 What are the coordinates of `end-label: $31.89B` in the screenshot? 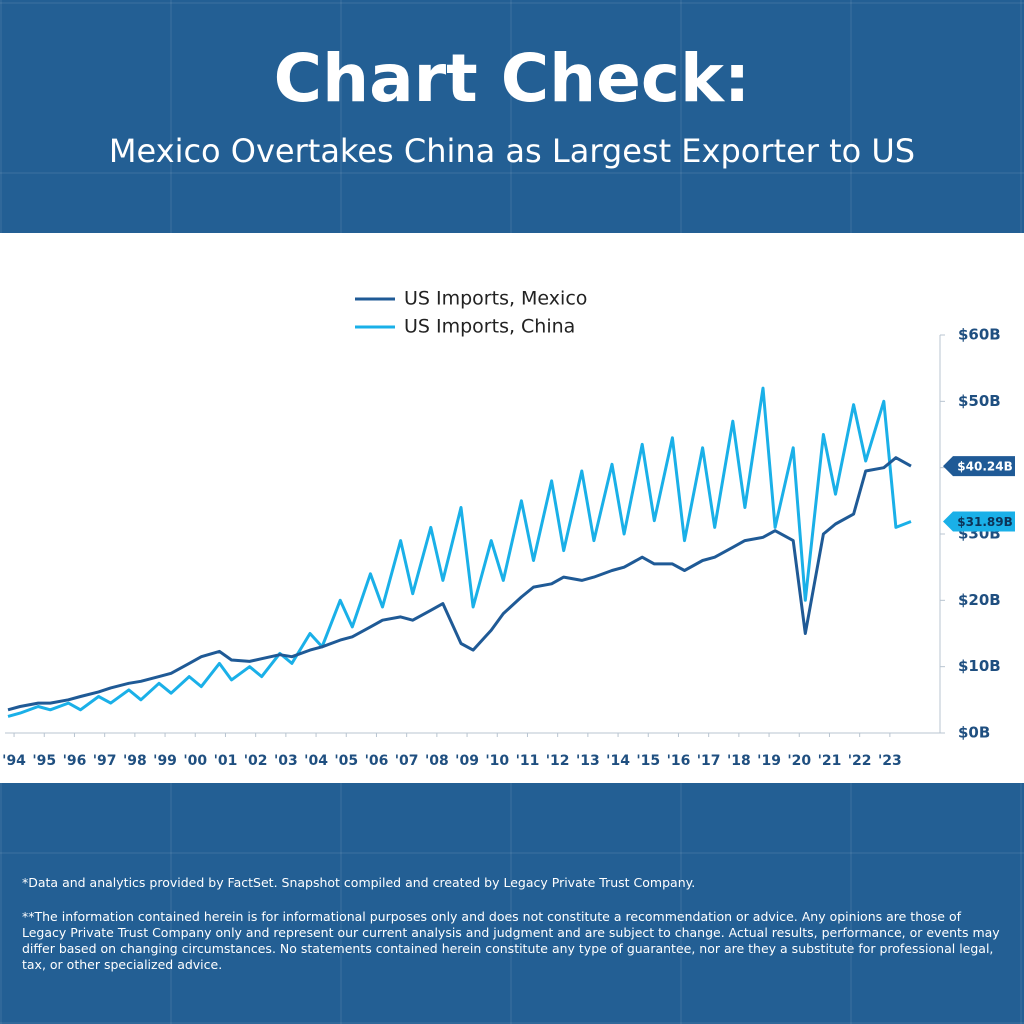 It's located at (984, 522).